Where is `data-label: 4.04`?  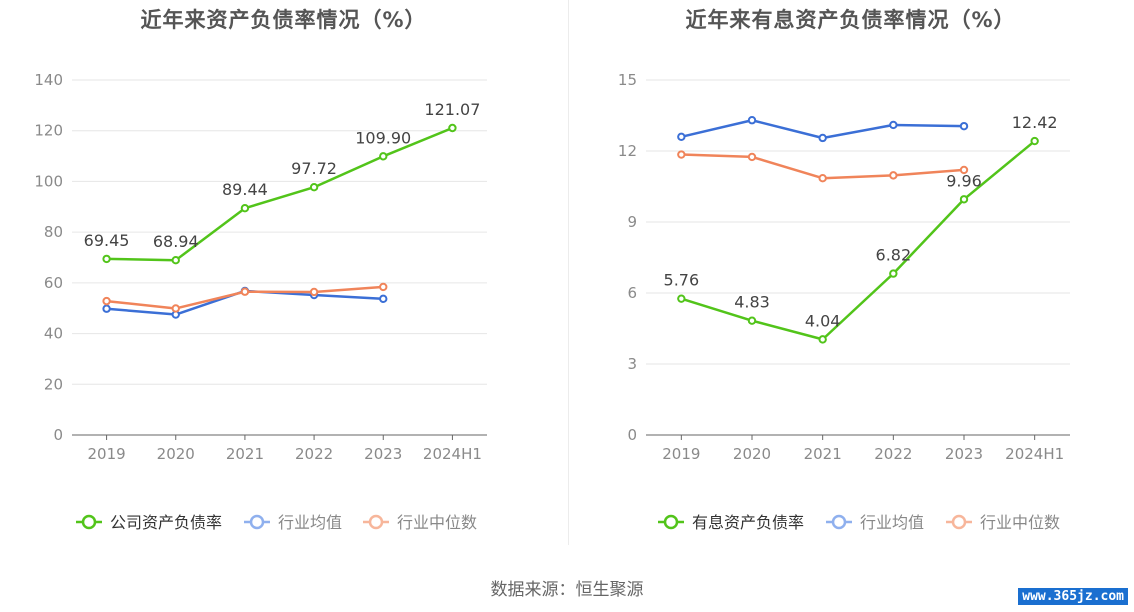
data-label: 4.04 is located at coordinates (823, 320).